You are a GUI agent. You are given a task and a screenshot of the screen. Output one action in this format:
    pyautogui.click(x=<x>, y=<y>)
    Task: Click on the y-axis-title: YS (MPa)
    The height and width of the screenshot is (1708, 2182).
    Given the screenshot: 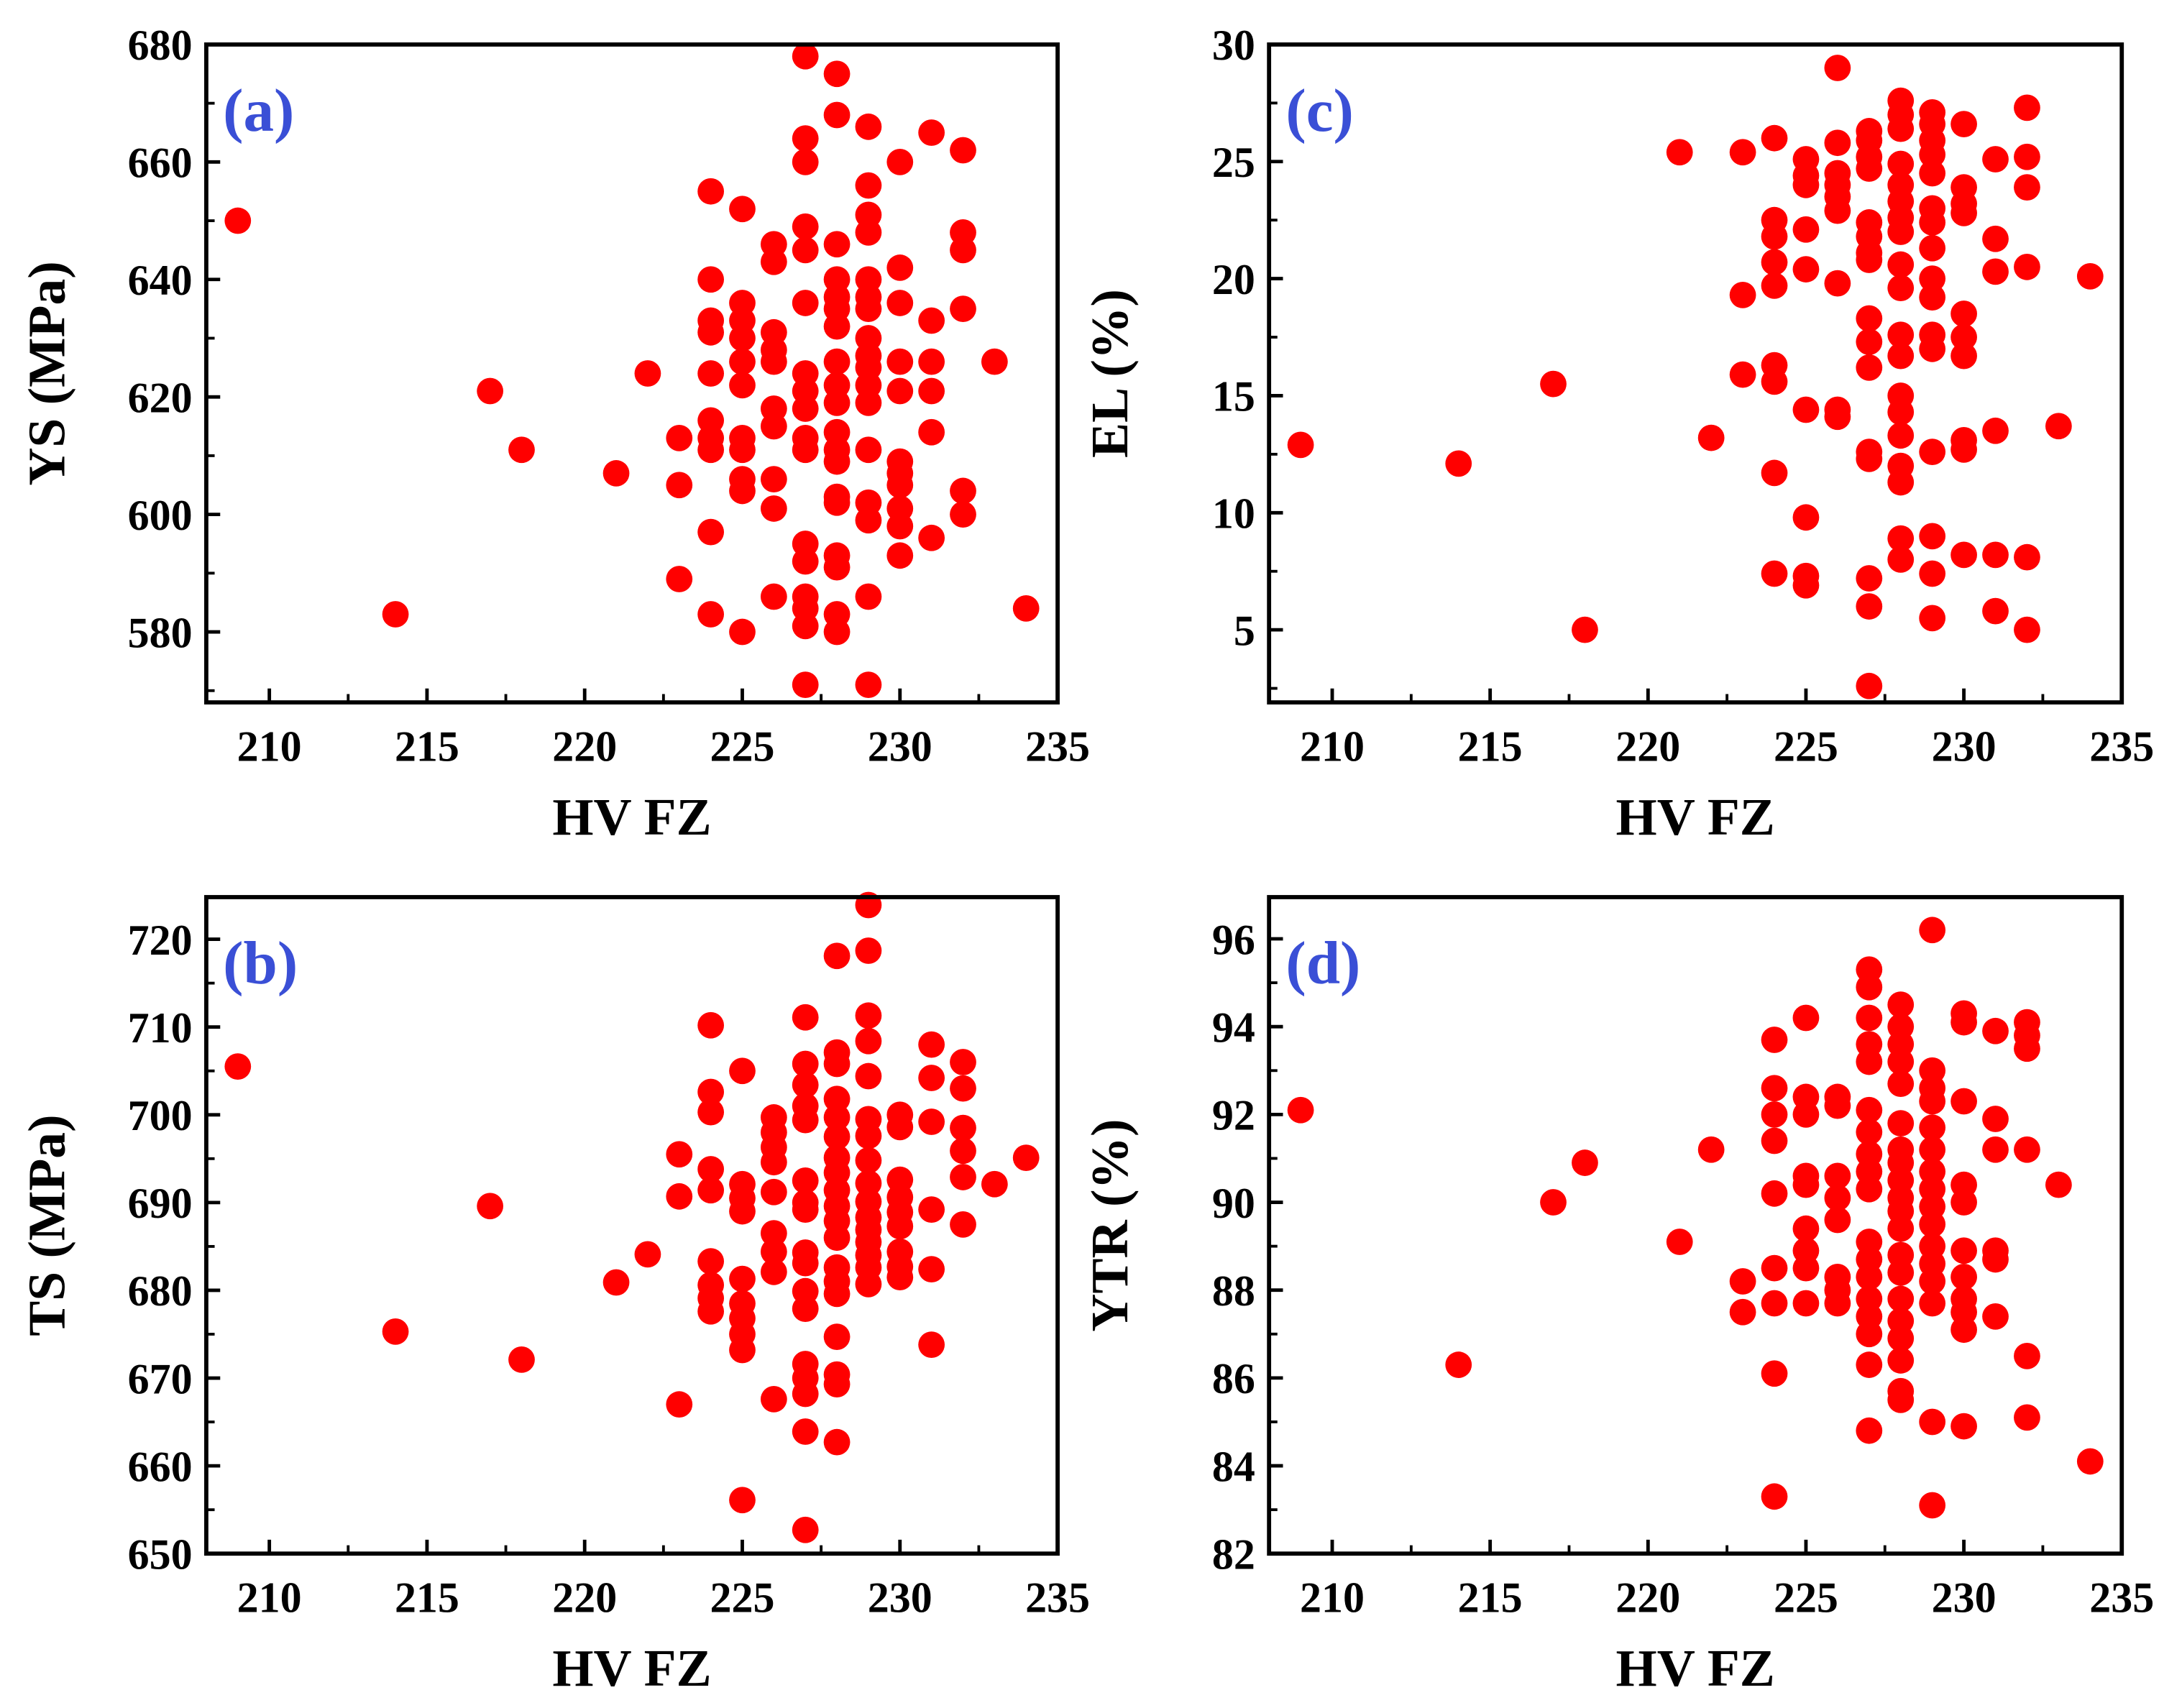 What is the action you would take?
    pyautogui.click(x=46, y=373)
    